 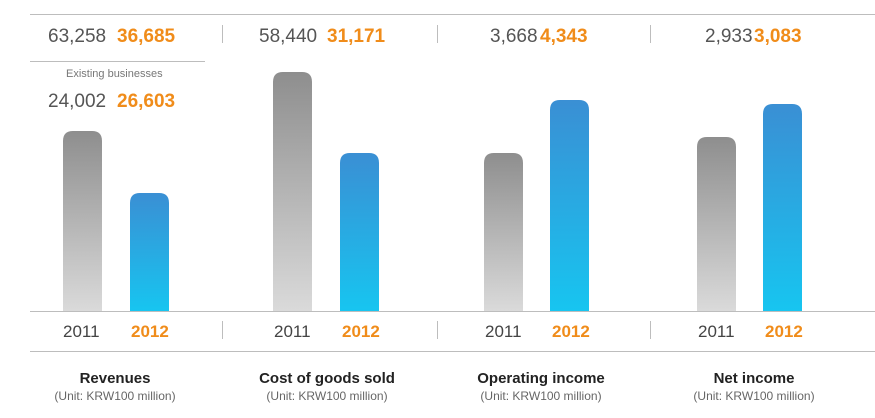 I want to click on sub-value-label-2011: 24,002, so click(x=77, y=101).